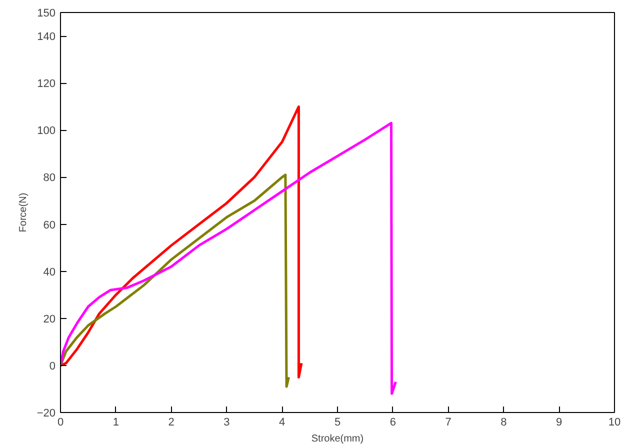  Describe the element at coordinates (614, 422) in the screenshot. I see `x-tick-label: 10` at that location.